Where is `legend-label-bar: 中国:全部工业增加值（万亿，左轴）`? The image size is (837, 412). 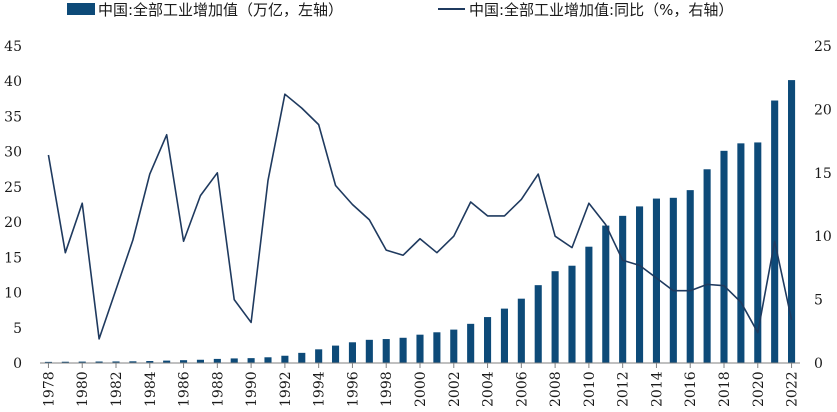 legend-label-bar: 中国:全部工业增加值（万亿，左轴） is located at coordinates (220, 10).